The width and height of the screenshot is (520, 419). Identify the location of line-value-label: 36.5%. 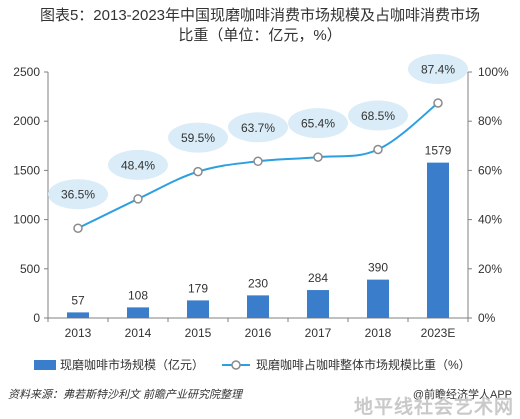
(78, 195).